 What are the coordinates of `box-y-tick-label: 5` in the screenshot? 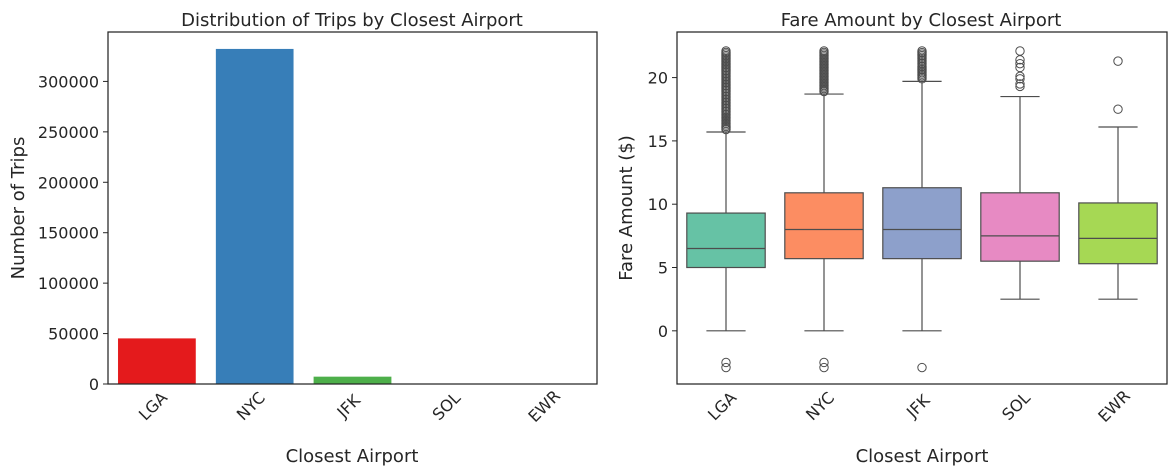 It's located at (663, 268).